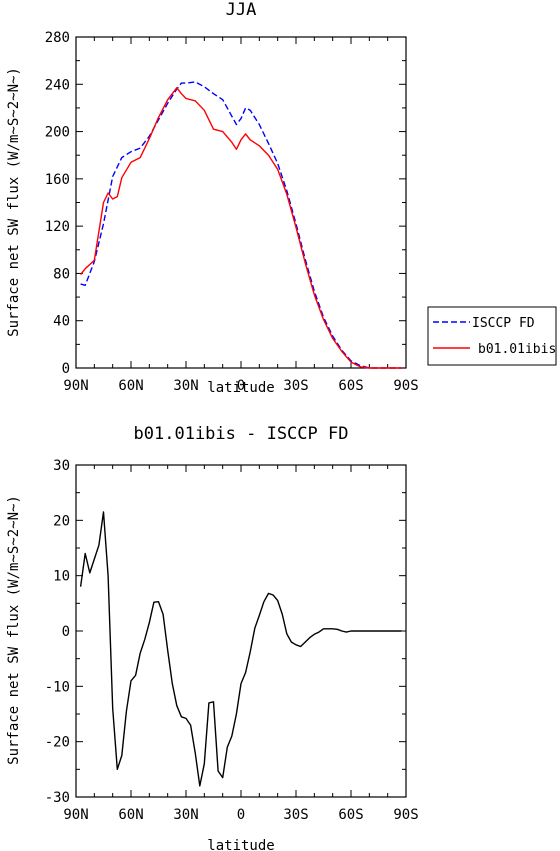  What do you see at coordinates (57, 180) in the screenshot?
I see `y-tick-label: 160` at bounding box center [57, 180].